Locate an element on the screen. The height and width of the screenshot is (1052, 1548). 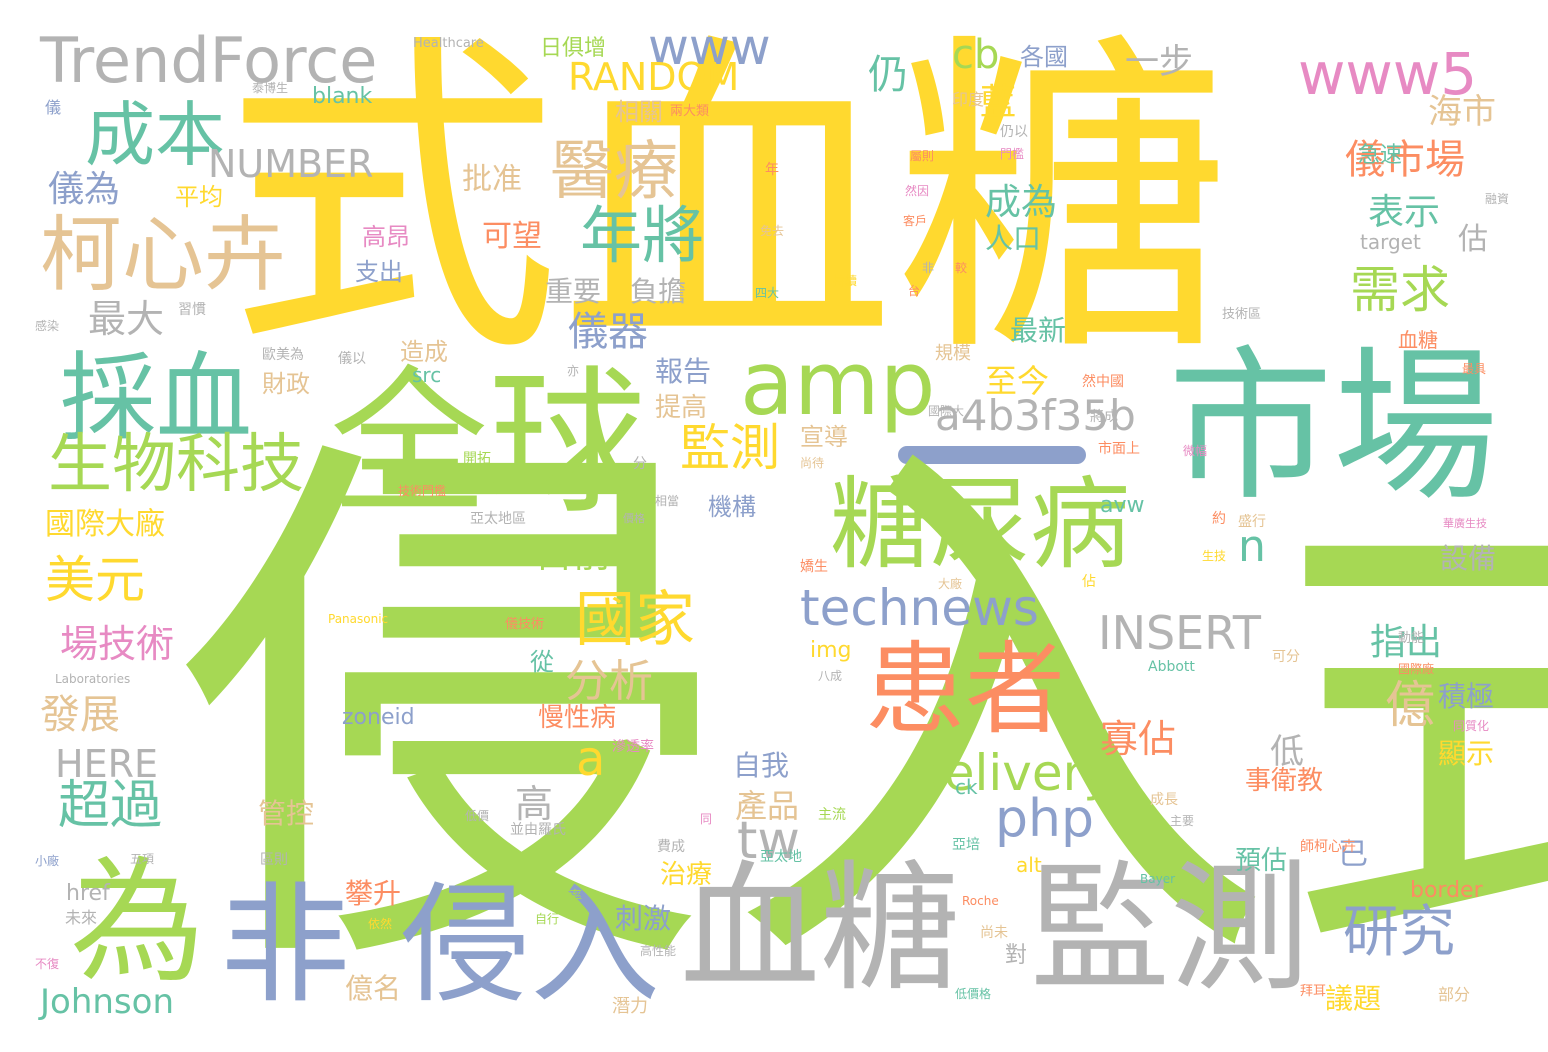
word: 不復 is located at coordinates (47, 964).